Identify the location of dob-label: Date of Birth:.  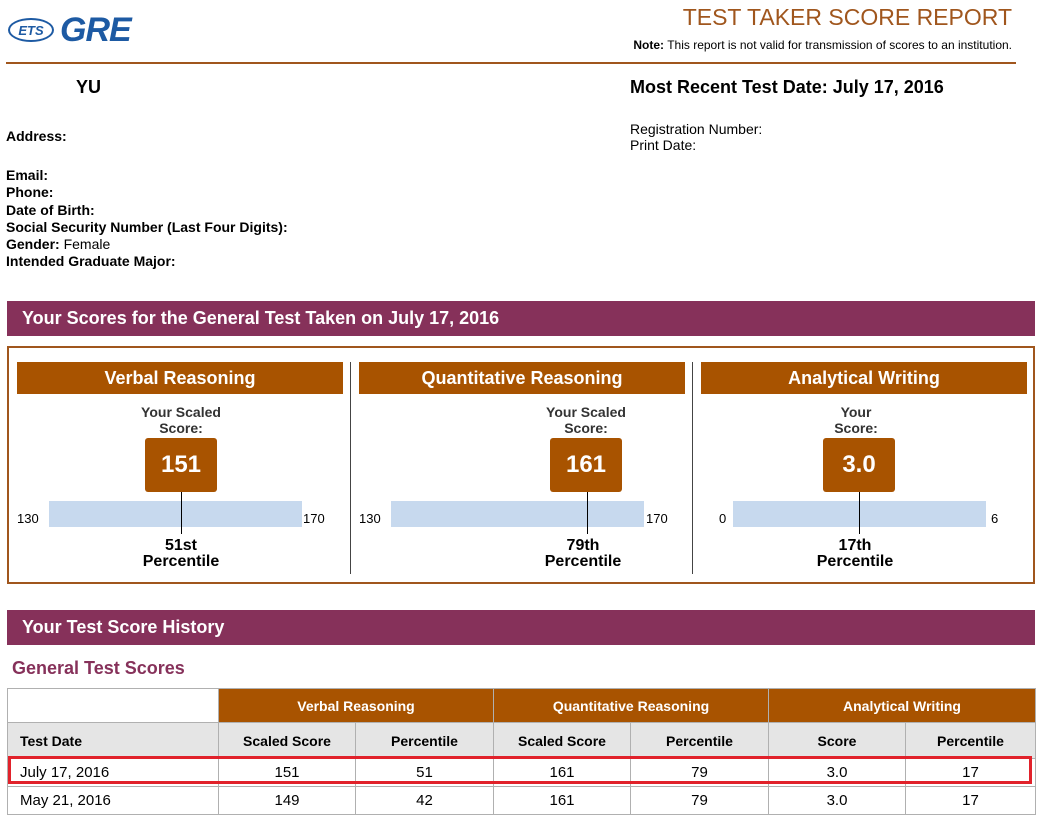
(50, 210).